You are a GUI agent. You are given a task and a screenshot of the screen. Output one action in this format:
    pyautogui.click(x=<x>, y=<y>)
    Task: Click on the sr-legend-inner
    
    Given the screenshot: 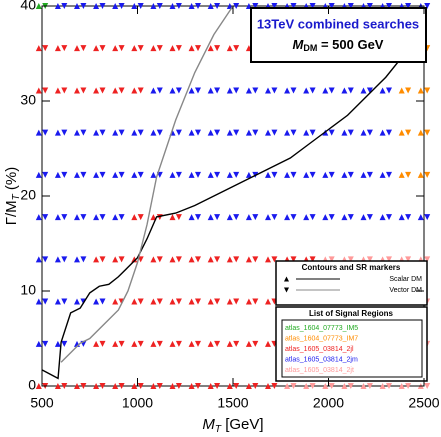 What is the action you would take?
    pyautogui.click(x=352, y=348)
    